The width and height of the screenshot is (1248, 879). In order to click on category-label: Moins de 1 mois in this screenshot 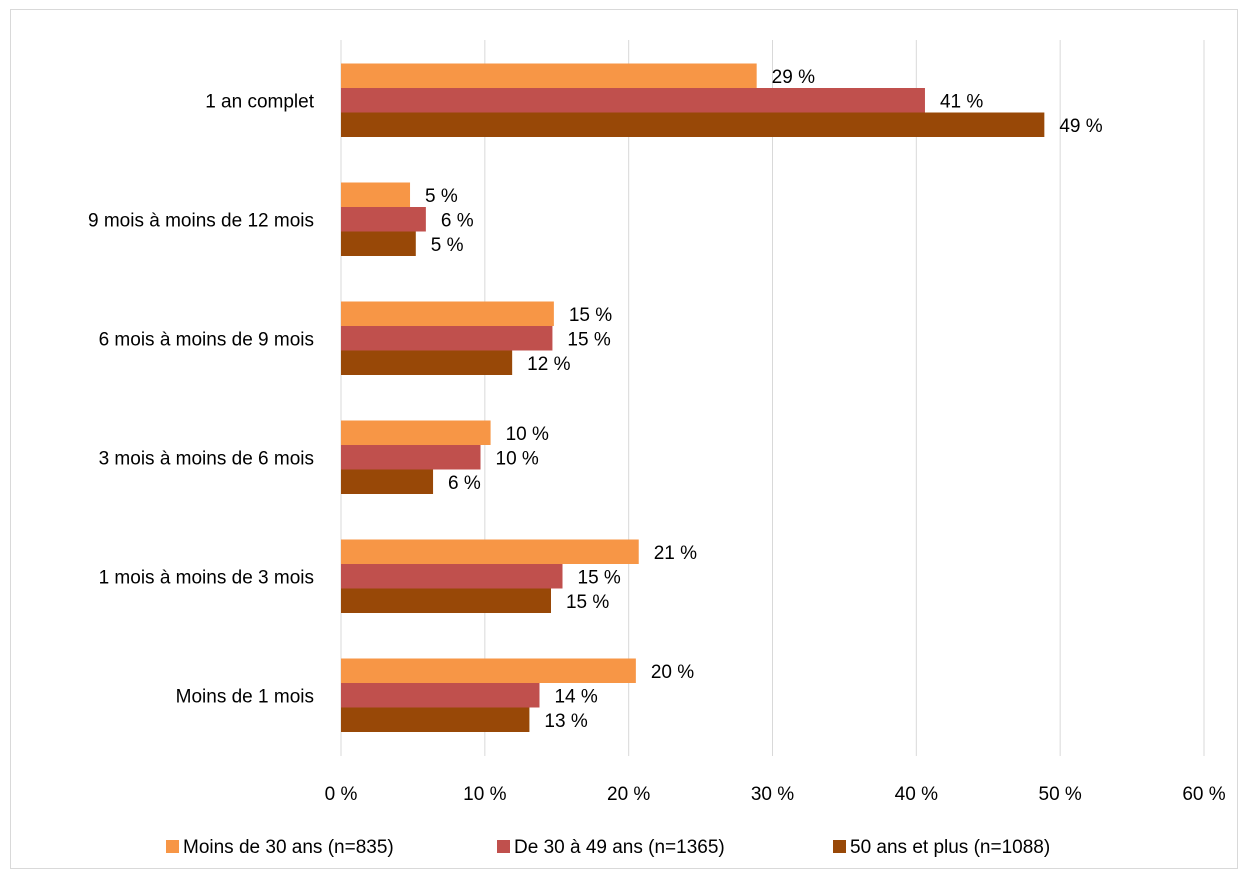, I will do `click(245, 696)`.